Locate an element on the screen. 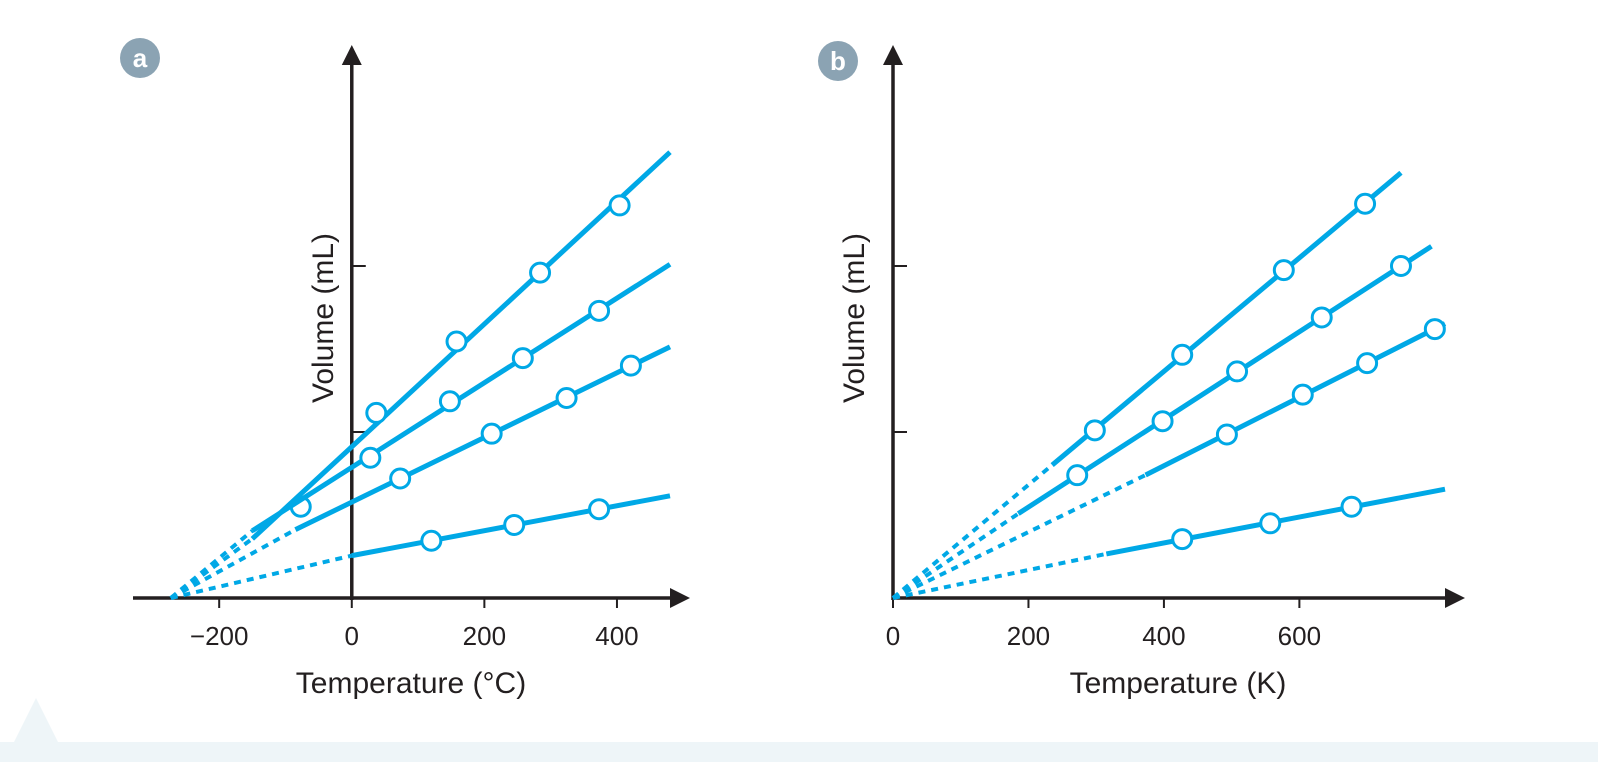  footer-triangle-decoration is located at coordinates (36, 720).